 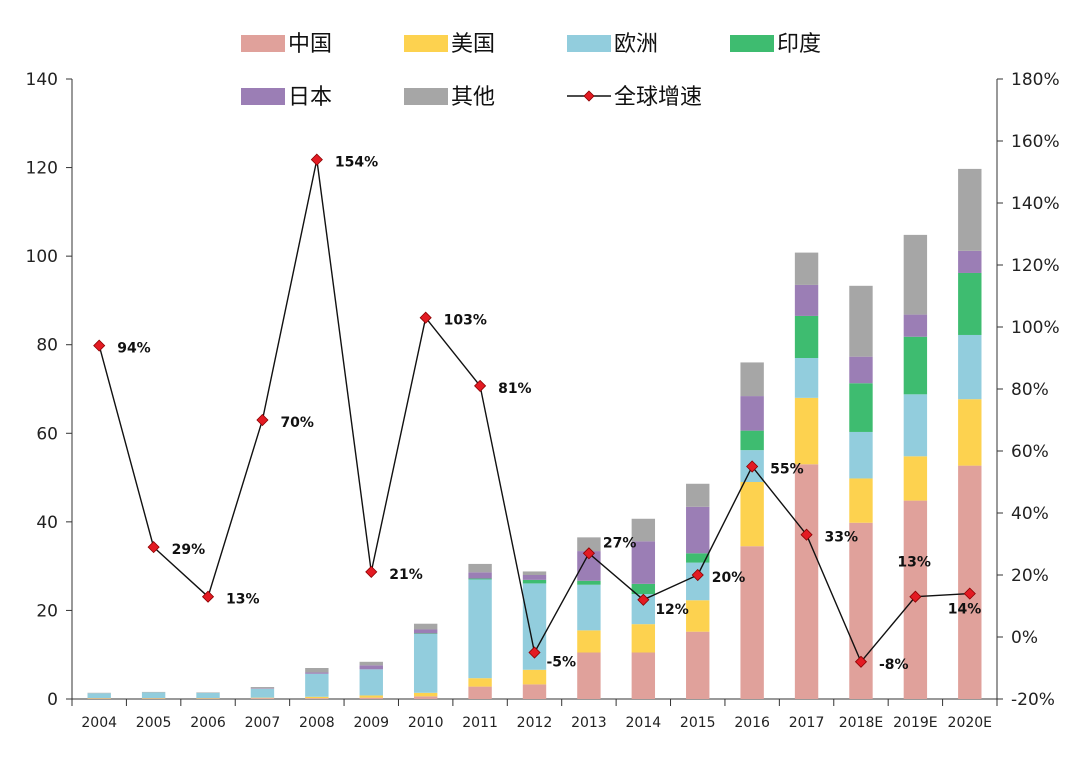 What do you see at coordinates (535, 723) in the screenshot?
I see `x-tick-label: 2012` at bounding box center [535, 723].